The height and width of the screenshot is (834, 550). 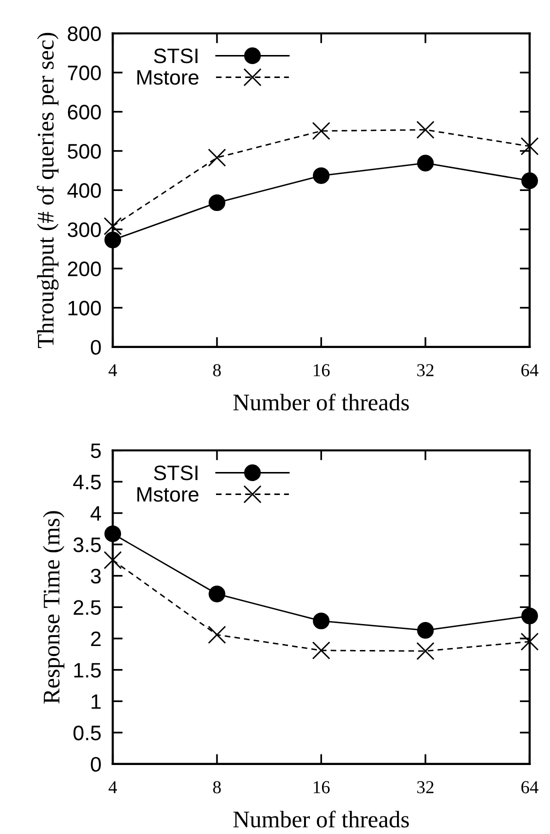 I want to click on y-tick-label: 3, so click(x=95, y=576).